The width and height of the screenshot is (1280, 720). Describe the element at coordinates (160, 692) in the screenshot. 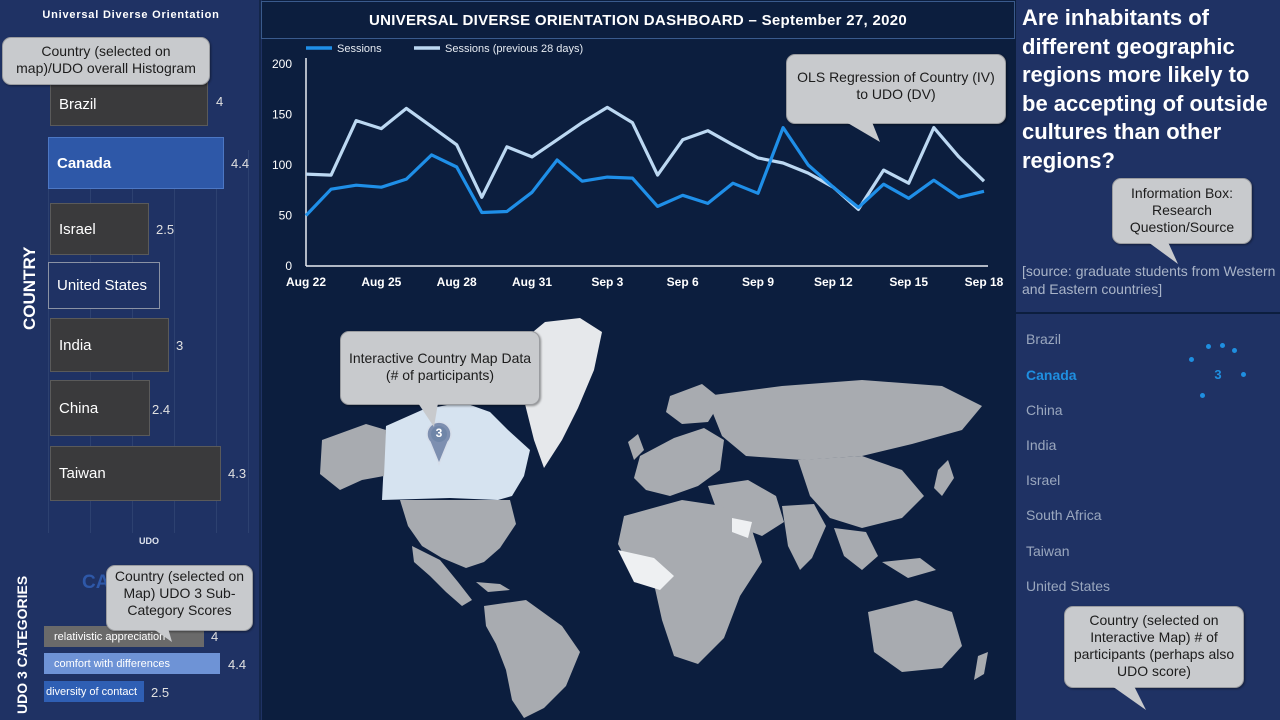

I see `category-value-diversity: 2.5` at that location.